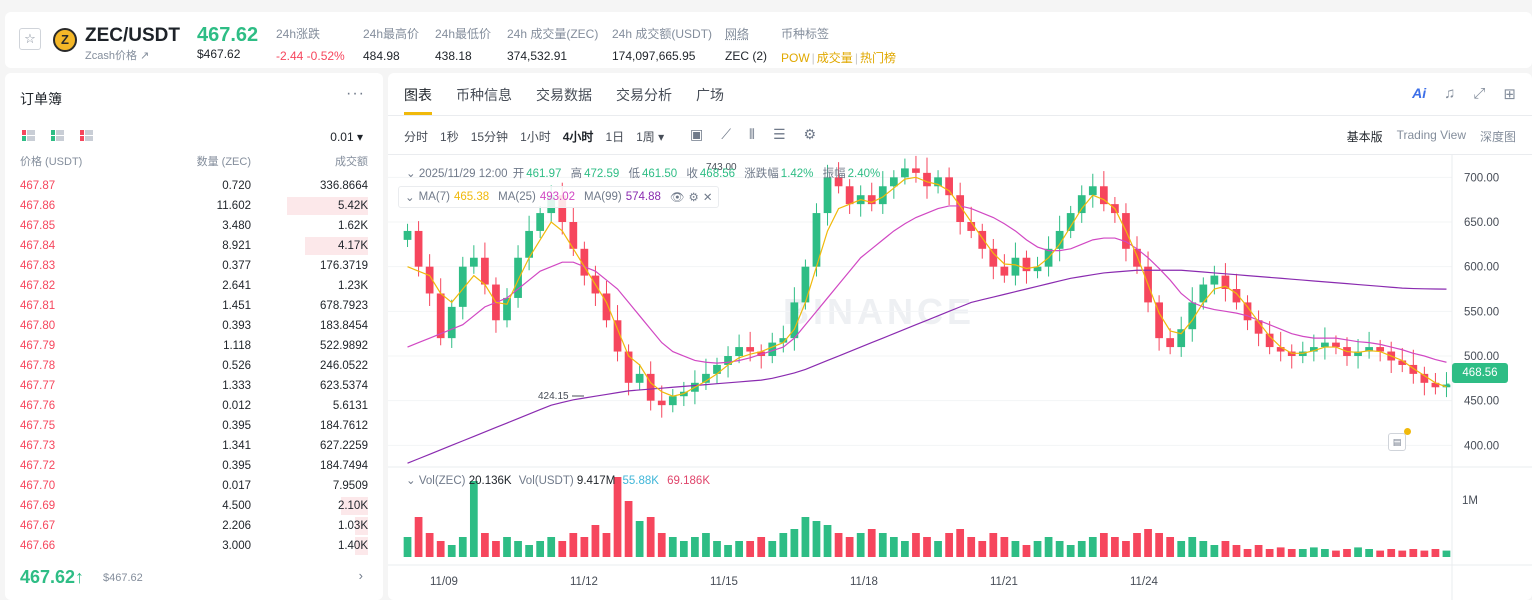 The width and height of the screenshot is (1532, 600). What do you see at coordinates (677, 198) in the screenshot?
I see `eye-icon: 👁` at bounding box center [677, 198].